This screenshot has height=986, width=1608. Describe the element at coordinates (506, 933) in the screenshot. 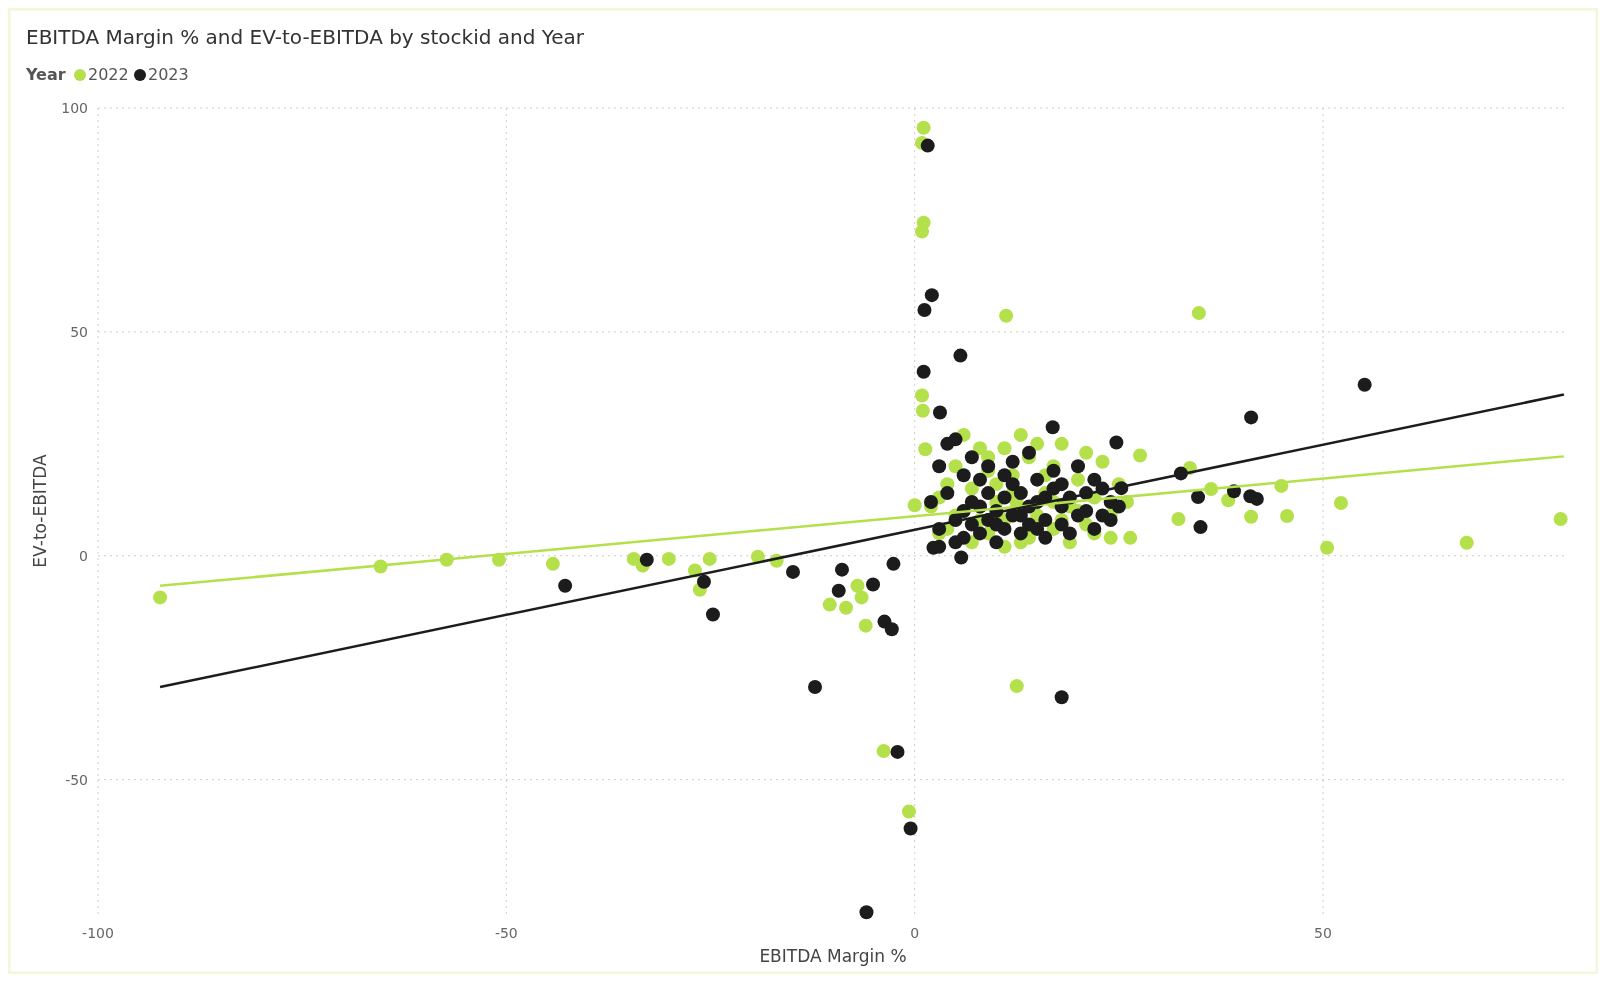

I see `x-tick-label: -50` at that location.